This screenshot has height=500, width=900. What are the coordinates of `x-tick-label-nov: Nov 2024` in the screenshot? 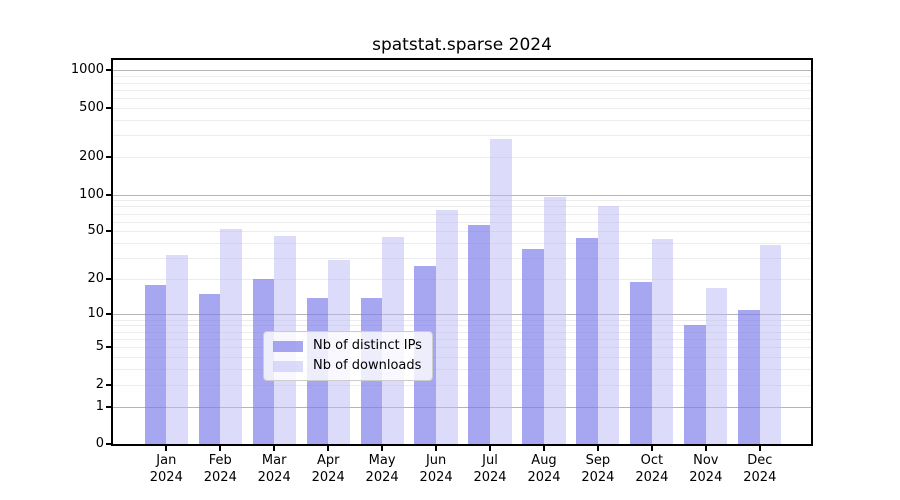 It's located at (706, 469).